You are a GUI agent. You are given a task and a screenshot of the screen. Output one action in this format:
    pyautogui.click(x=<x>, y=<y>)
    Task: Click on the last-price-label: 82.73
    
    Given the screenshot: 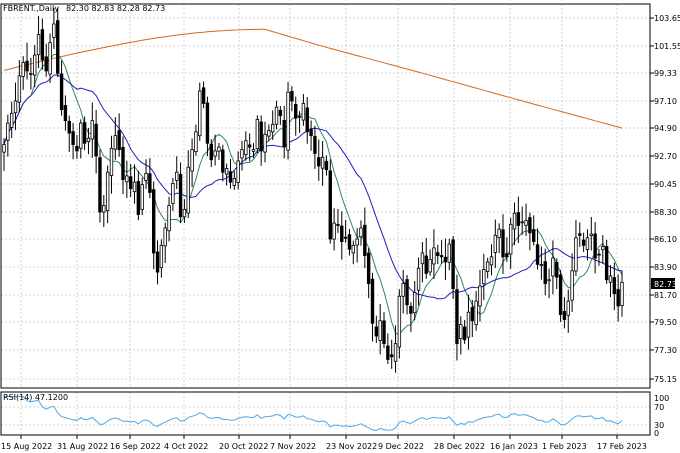 What is the action you would take?
    pyautogui.click(x=665, y=284)
    